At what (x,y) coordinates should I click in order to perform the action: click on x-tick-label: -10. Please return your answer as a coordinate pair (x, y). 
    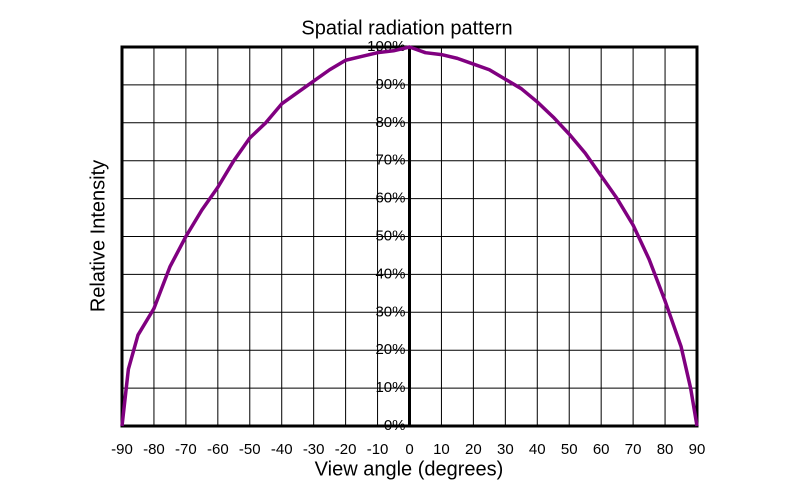
    Looking at the image, I should click on (378, 449).